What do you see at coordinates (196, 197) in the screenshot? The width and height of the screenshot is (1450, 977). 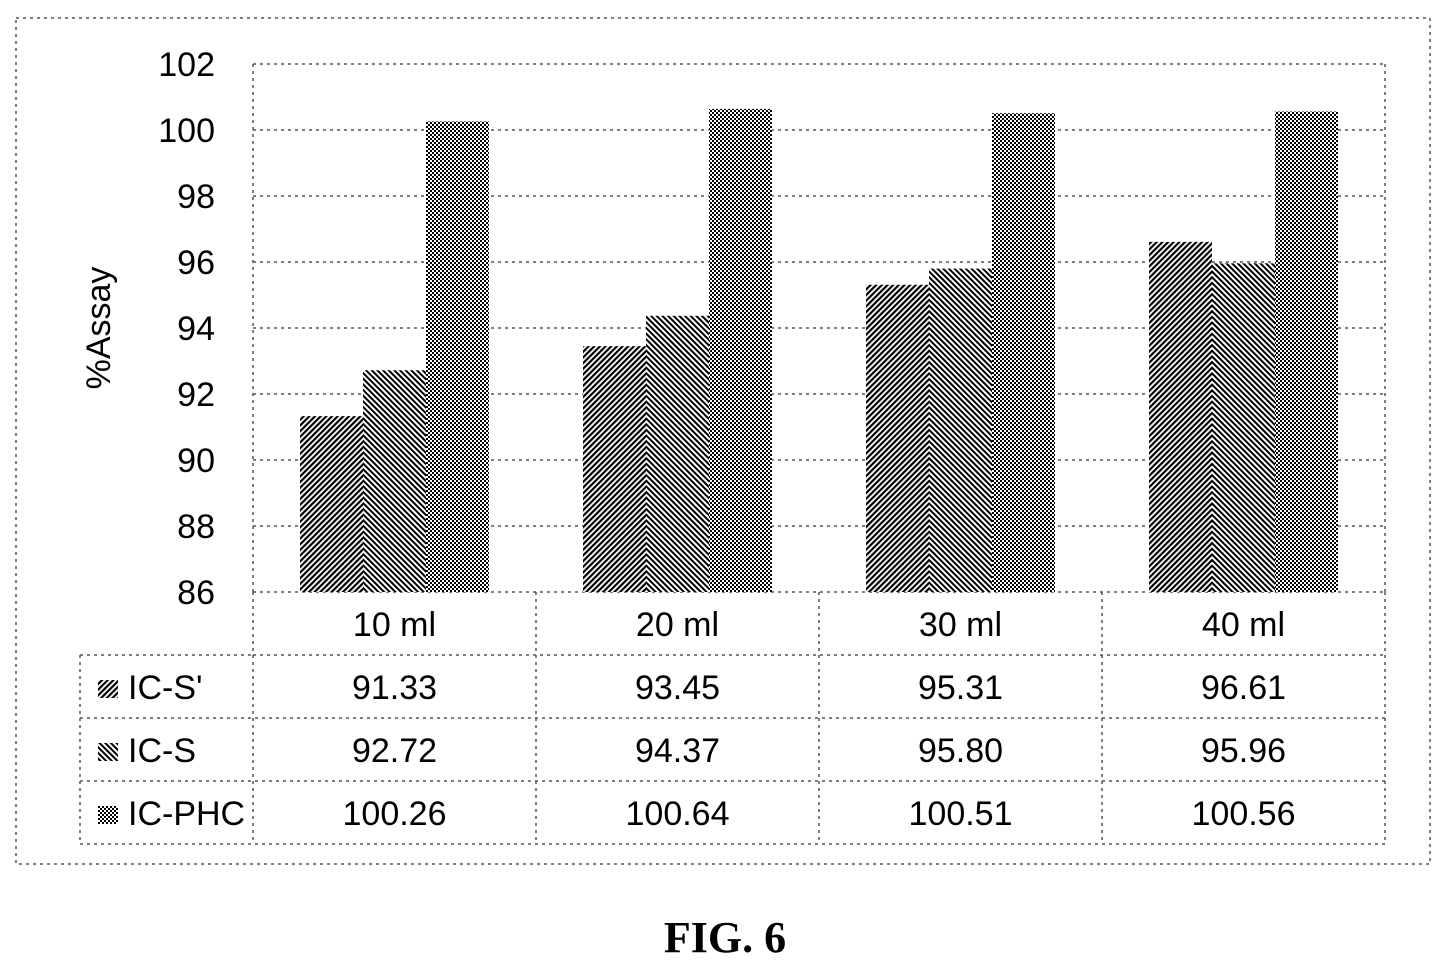 I see `y-tick-label: 98` at bounding box center [196, 197].